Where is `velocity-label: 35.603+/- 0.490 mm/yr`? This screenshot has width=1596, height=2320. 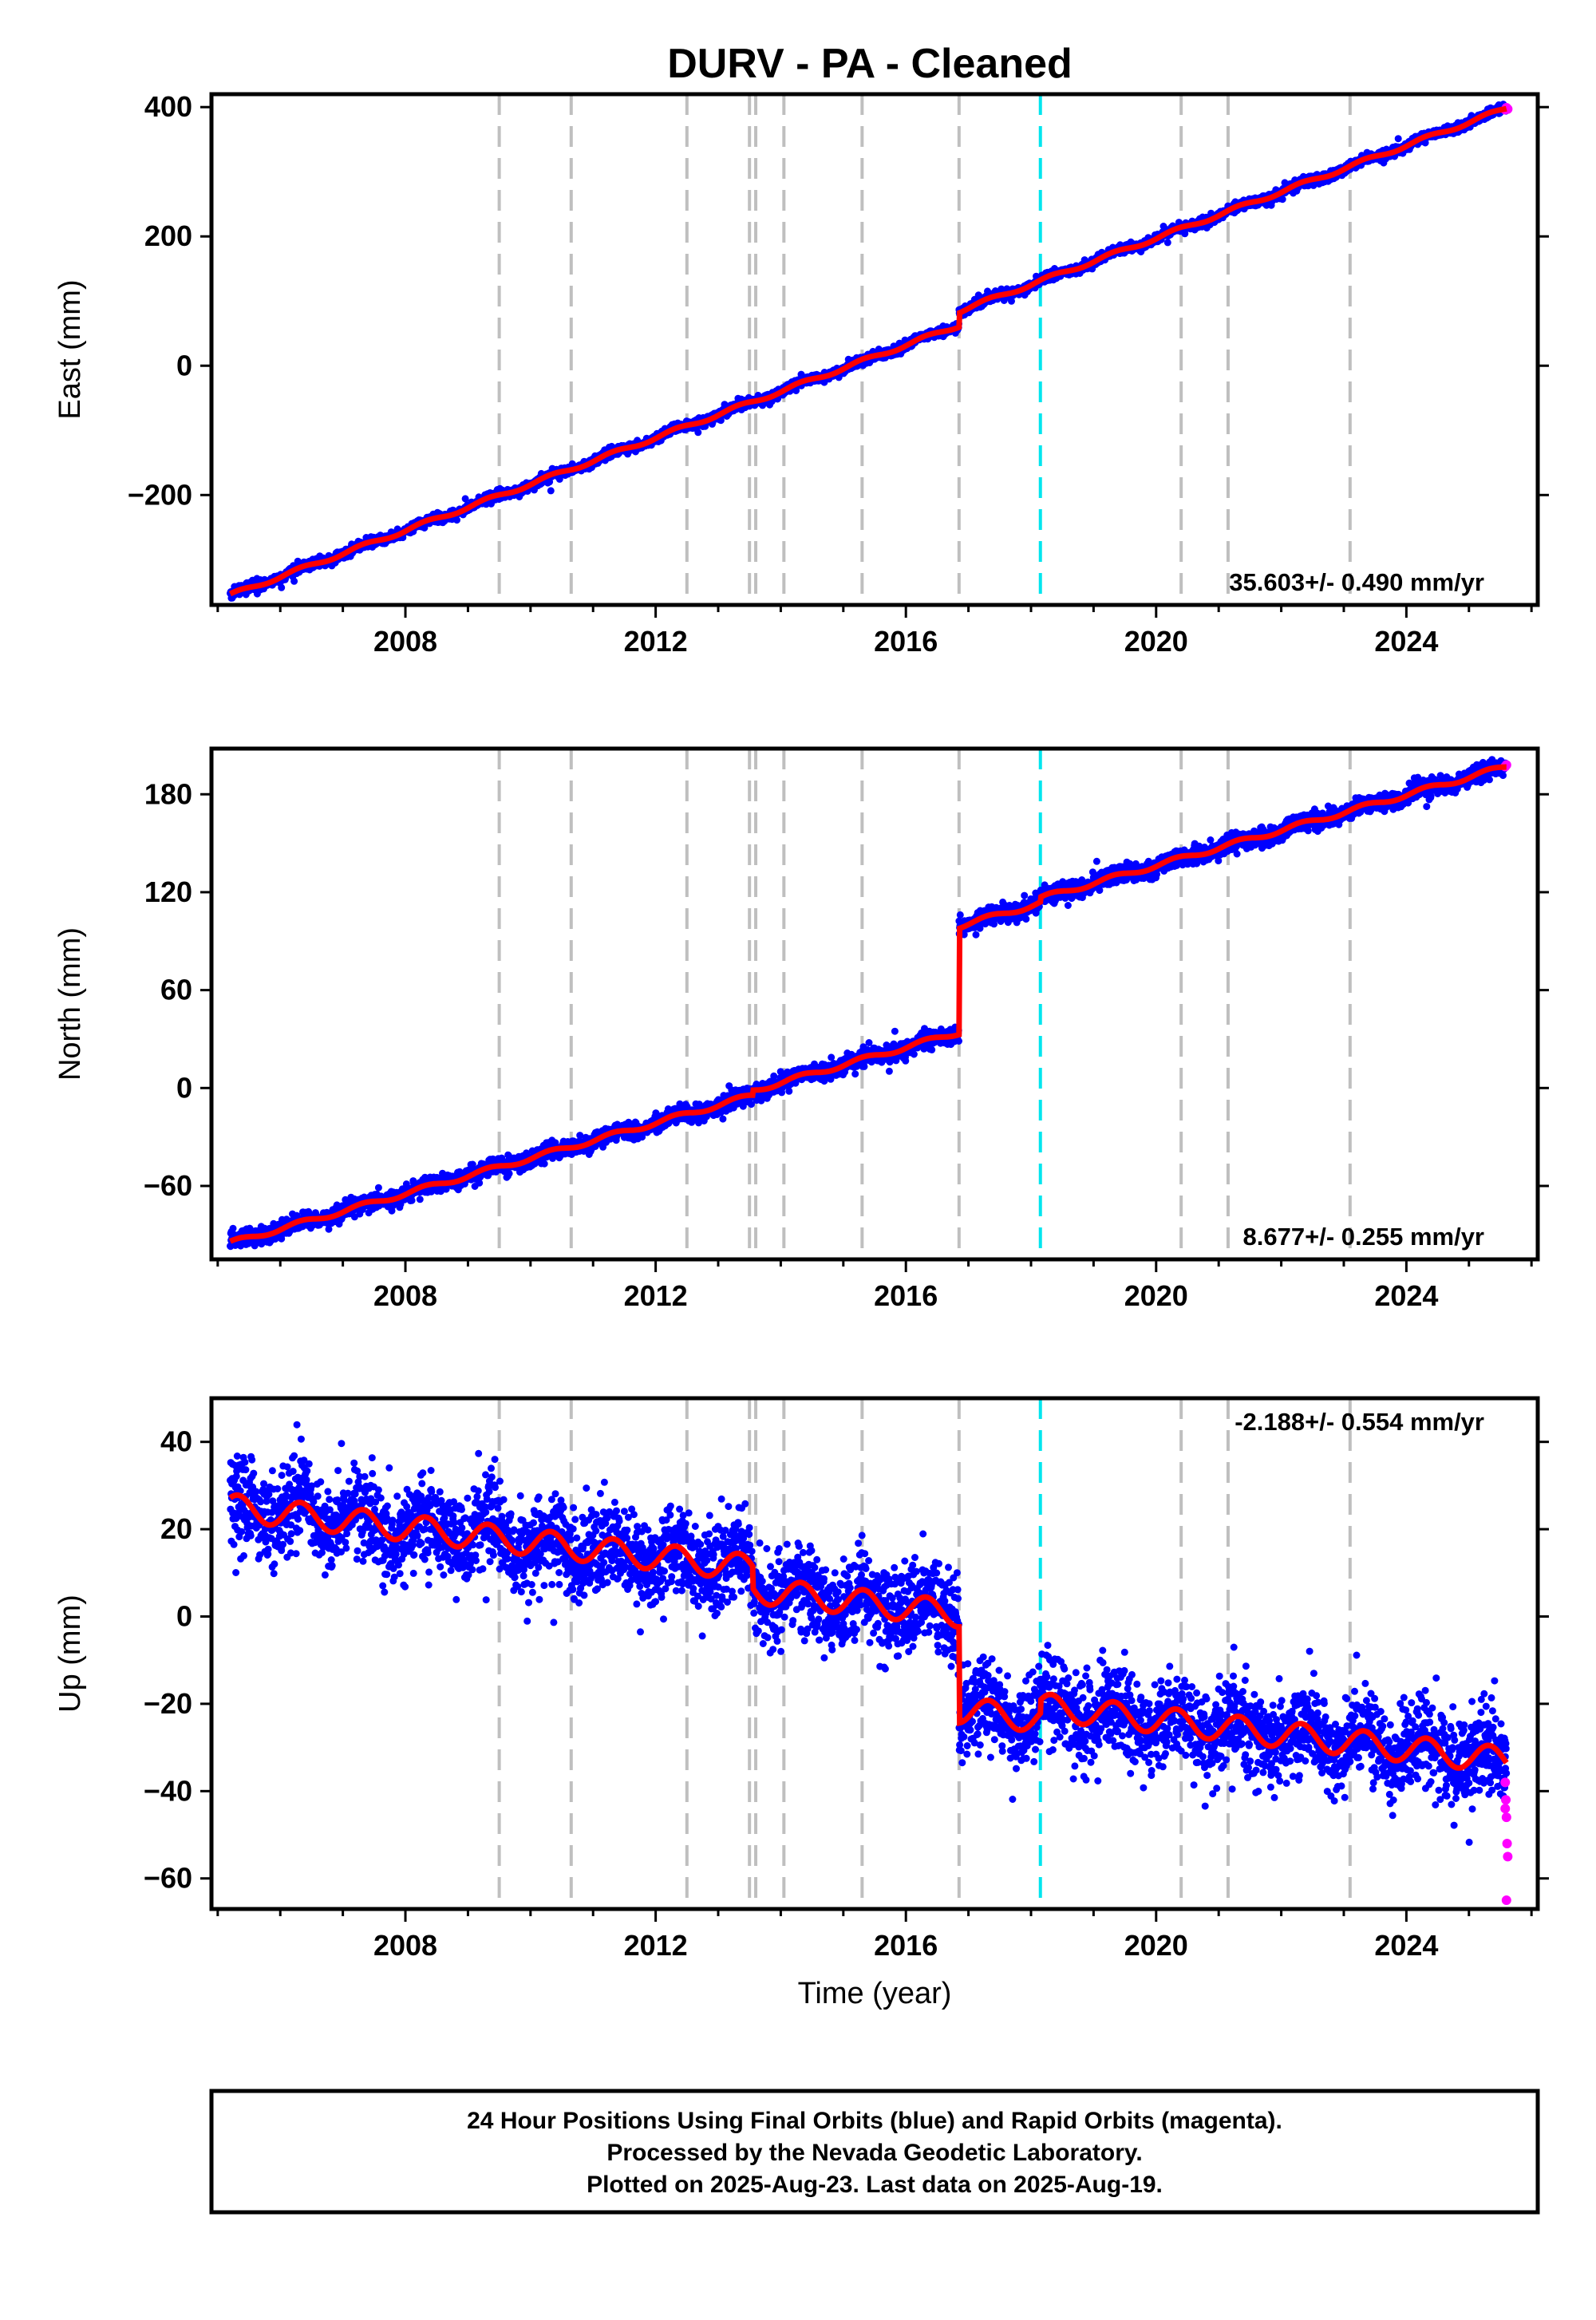
velocity-label: 35.603+/- 0.490 mm/yr is located at coordinates (1356, 582).